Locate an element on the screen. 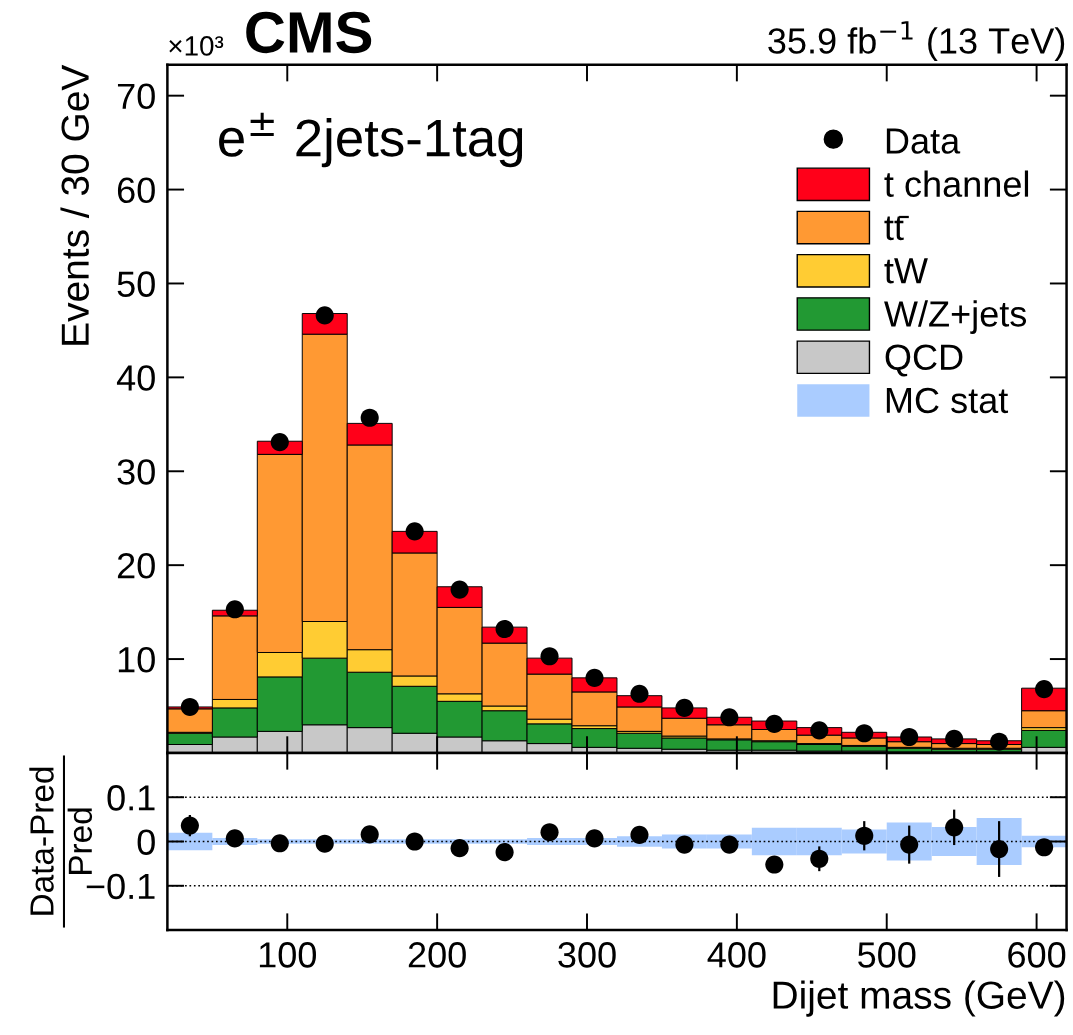  legend-label: W/Z+jets is located at coordinates (955, 317).